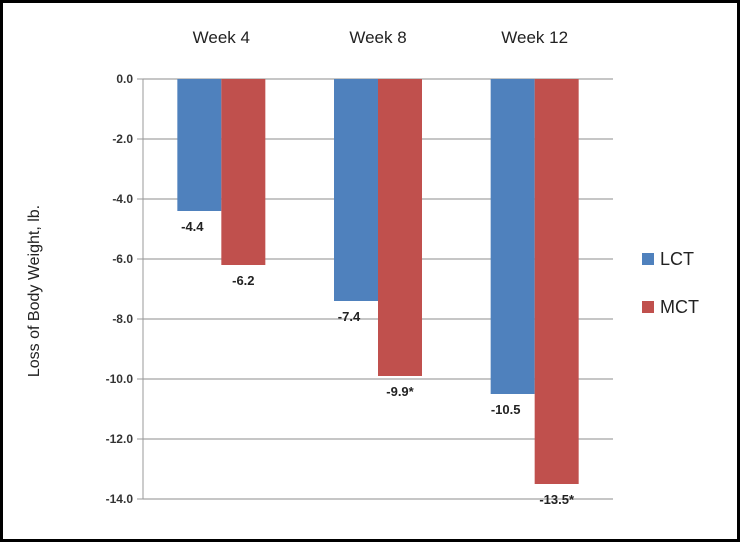 This screenshot has width=740, height=542. What do you see at coordinates (122, 199) in the screenshot?
I see `y-tick-label: -4.0` at bounding box center [122, 199].